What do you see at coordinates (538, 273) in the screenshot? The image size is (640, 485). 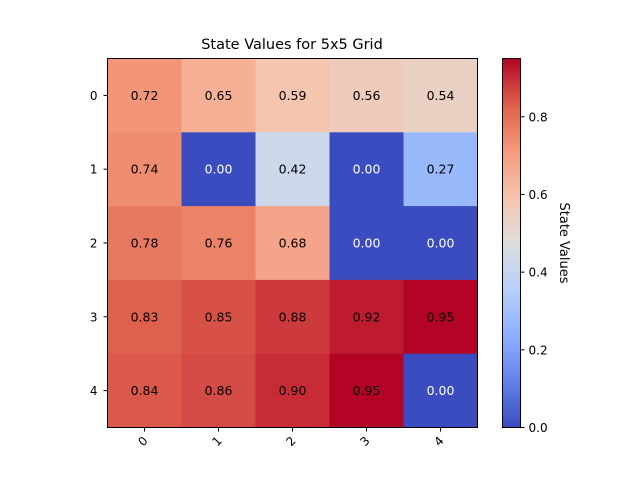 I see `colorbar-tick-label: 0.4` at bounding box center [538, 273].